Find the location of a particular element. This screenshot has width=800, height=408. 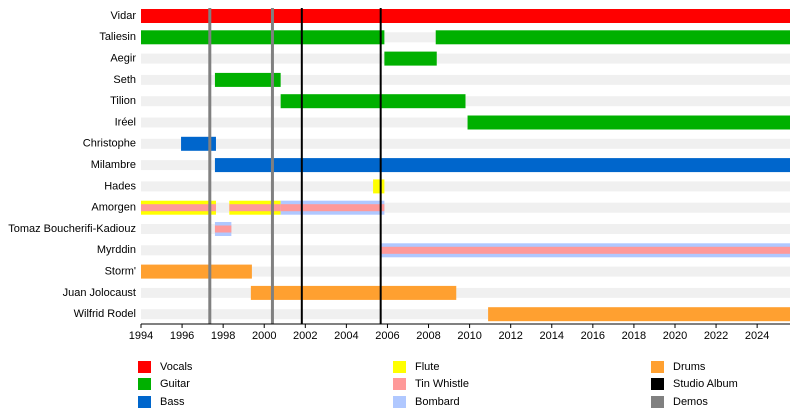

member-label: Vidar is located at coordinates (124, 16).